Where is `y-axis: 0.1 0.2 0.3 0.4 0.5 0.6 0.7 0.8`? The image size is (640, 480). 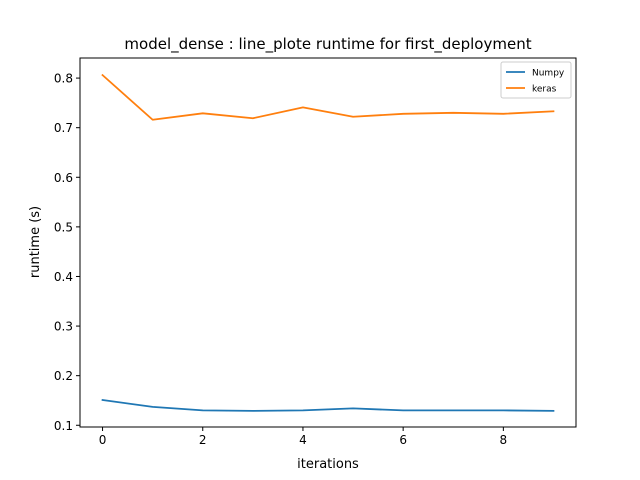
y-axis: 0.1 0.2 0.3 0.4 0.5 0.6 0.7 0.8 is located at coordinates (67, 252).